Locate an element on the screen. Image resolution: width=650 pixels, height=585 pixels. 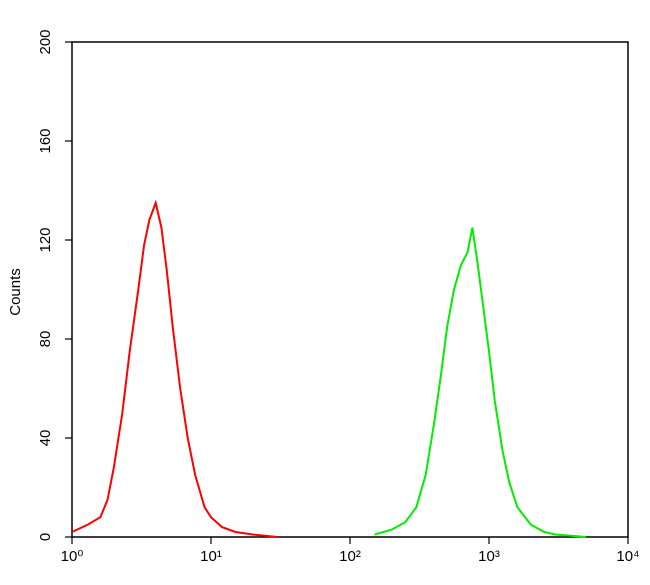
x-tick-label: 10⁴ is located at coordinates (627, 556).